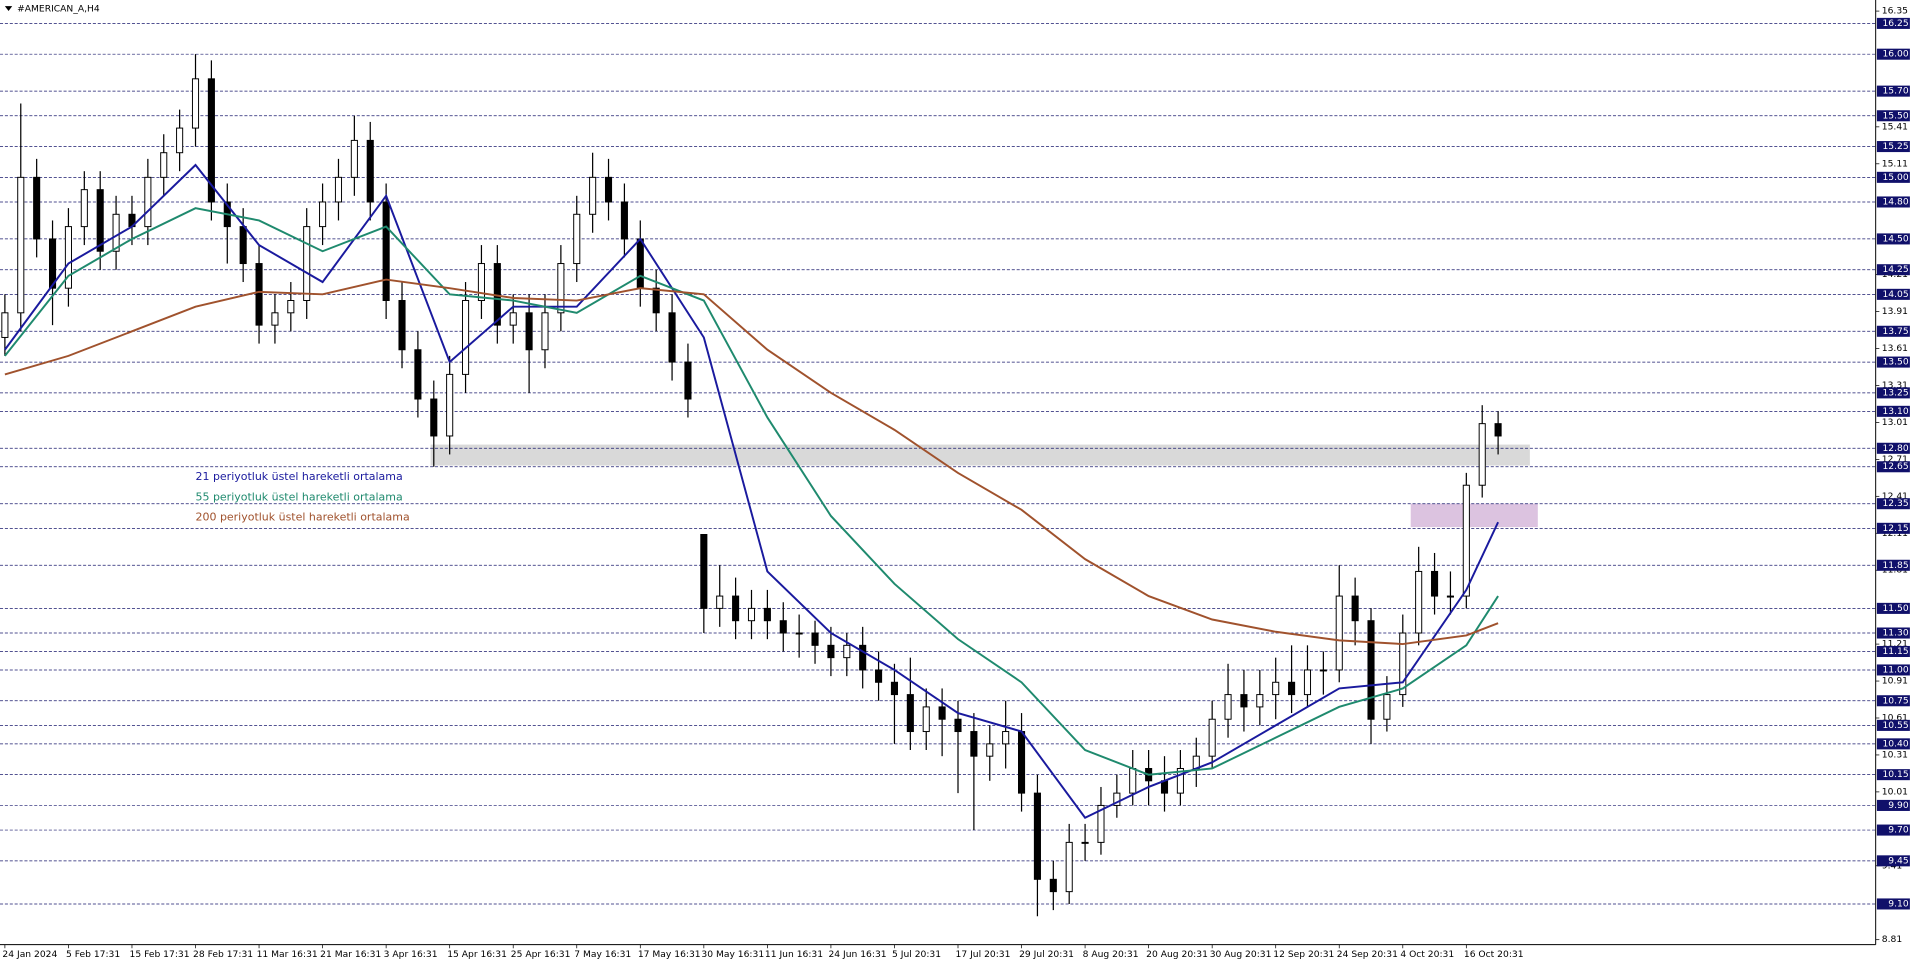 Image resolution: width=1916 pixels, height=963 pixels. What do you see at coordinates (29, 954) in the screenshot?
I see `x-tick-label: 24 Jan 2024` at bounding box center [29, 954].